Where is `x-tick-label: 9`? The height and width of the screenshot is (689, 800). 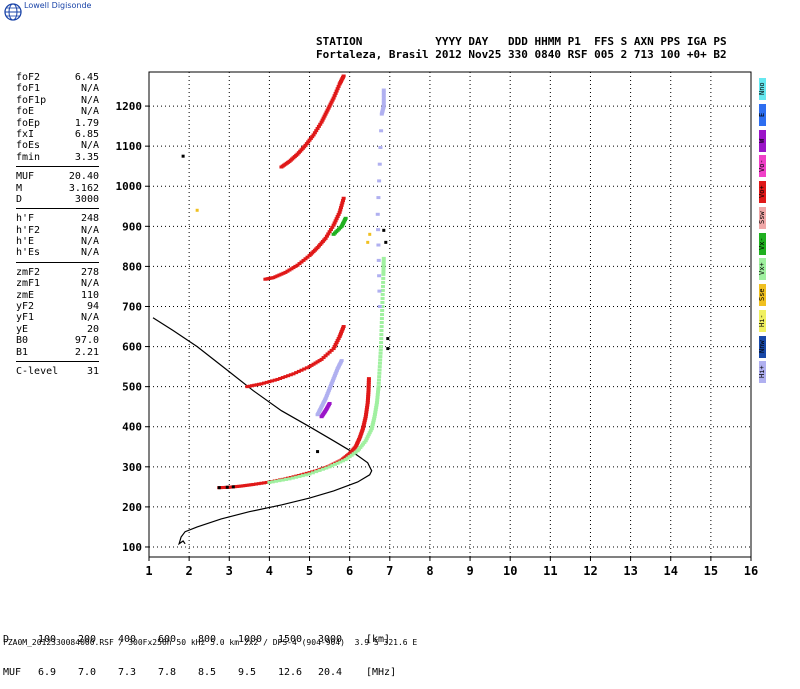 x-tick-label: 9 is located at coordinates (469, 571).